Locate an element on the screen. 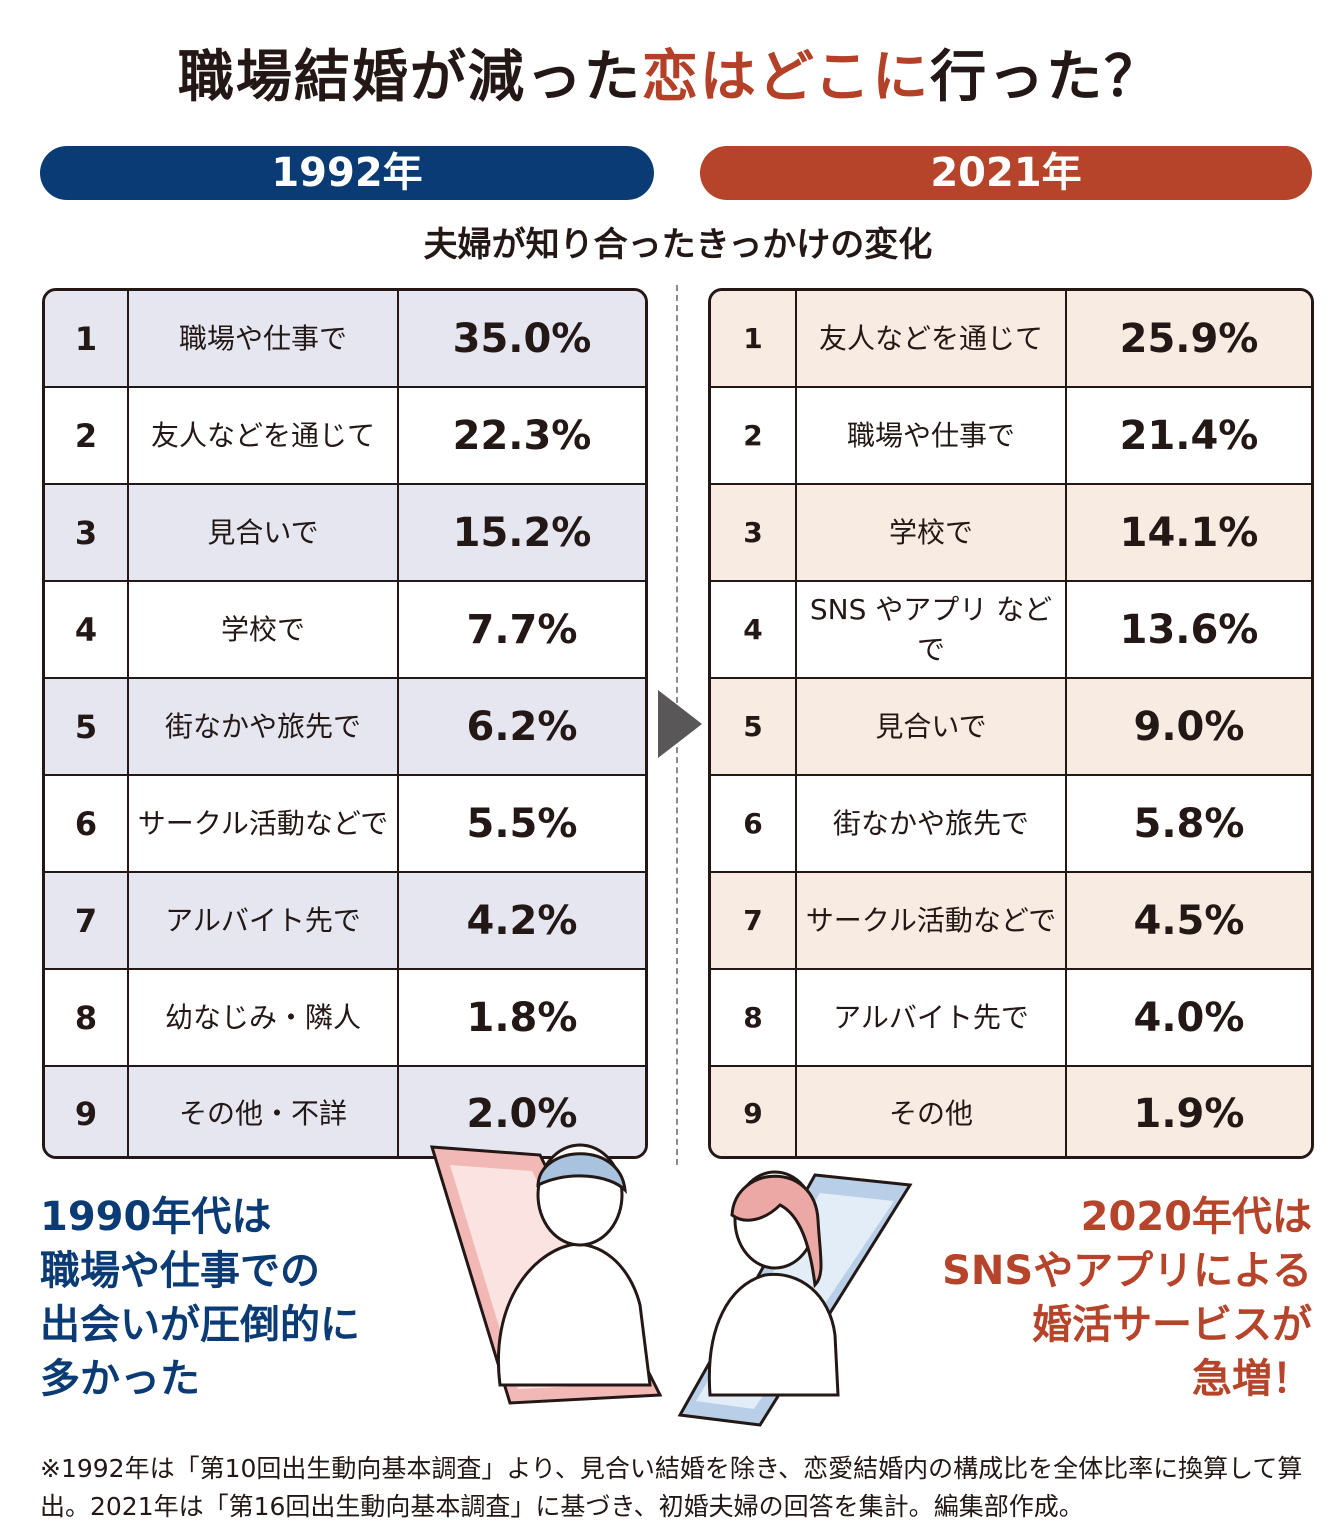 The image size is (1340, 1536). table-1992-row: 2 友人などを通じて 22.3% is located at coordinates (345, 436).